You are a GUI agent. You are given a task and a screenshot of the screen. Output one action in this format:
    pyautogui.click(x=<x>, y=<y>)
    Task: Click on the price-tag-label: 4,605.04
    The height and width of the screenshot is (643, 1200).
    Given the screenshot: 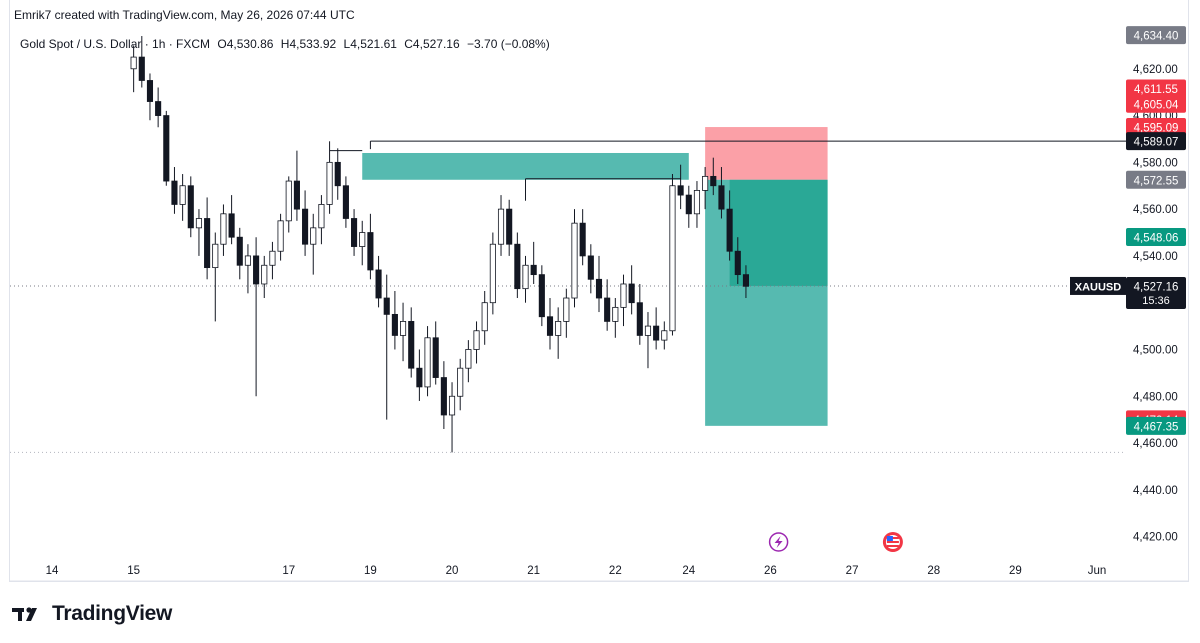 What is the action you would take?
    pyautogui.click(x=1156, y=105)
    